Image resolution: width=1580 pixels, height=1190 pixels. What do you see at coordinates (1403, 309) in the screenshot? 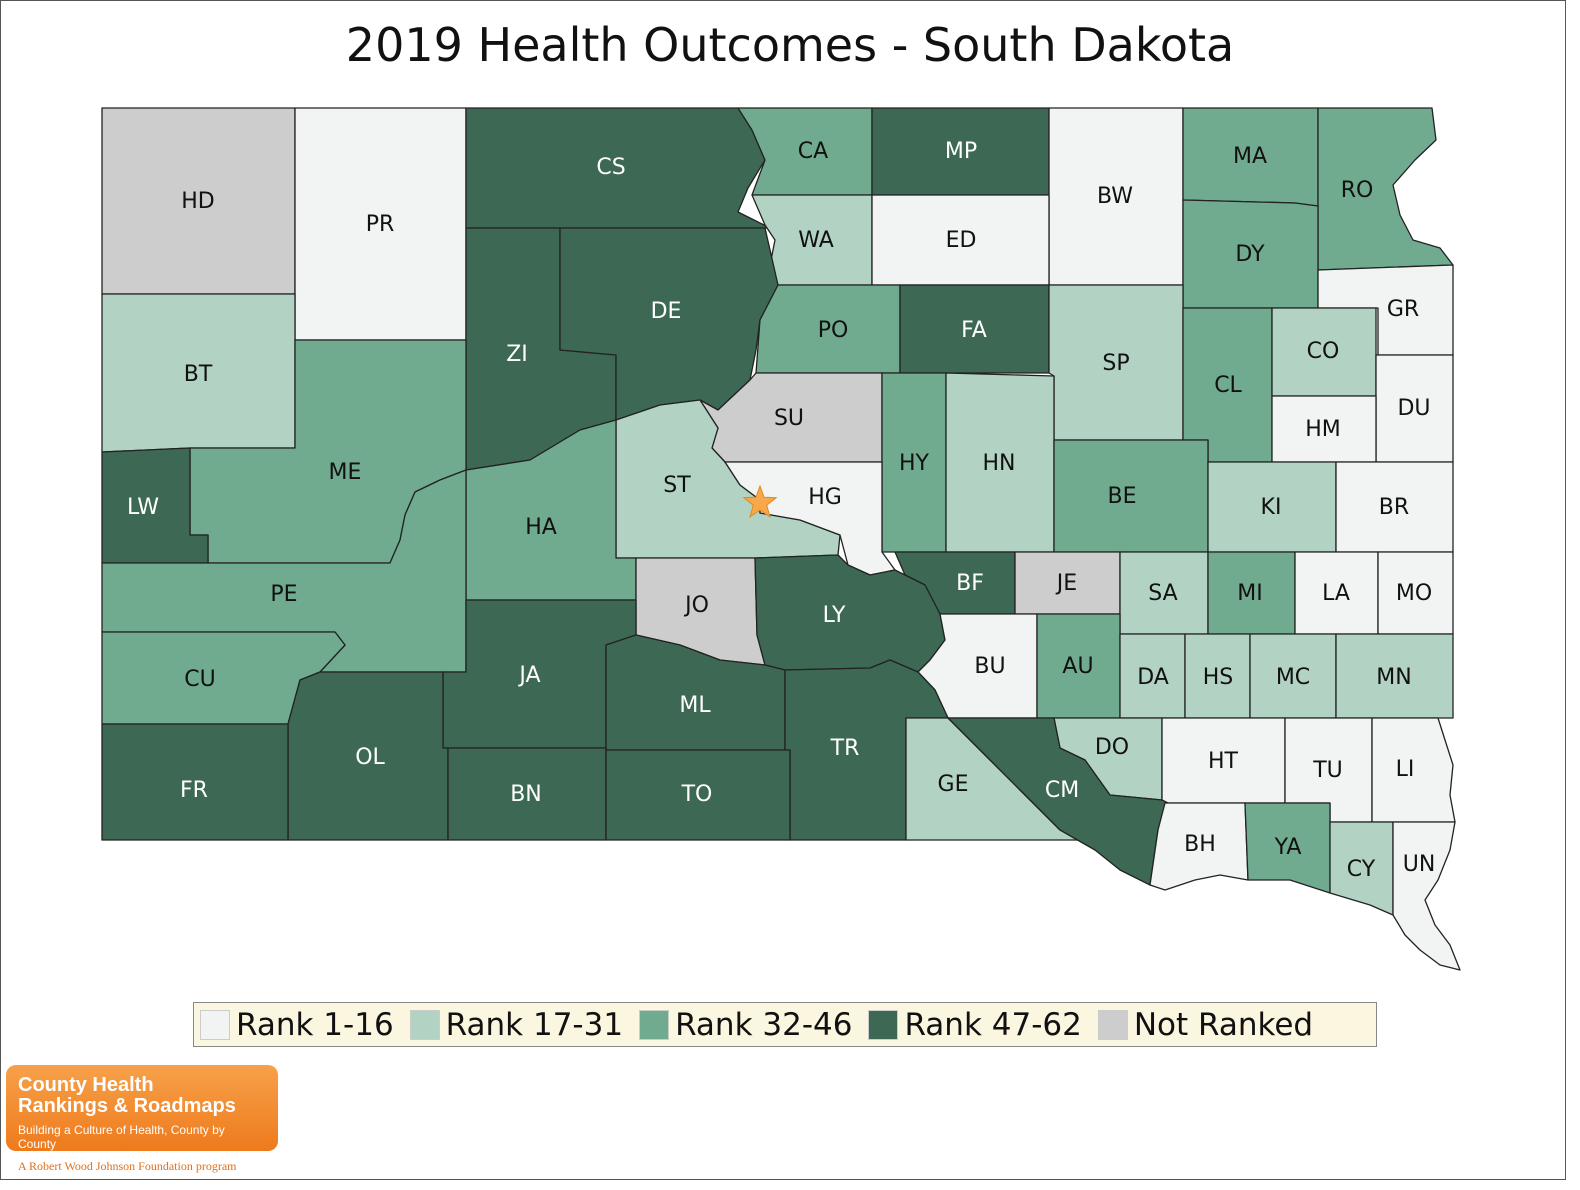
I see `county-label-gr: GR` at bounding box center [1403, 309].